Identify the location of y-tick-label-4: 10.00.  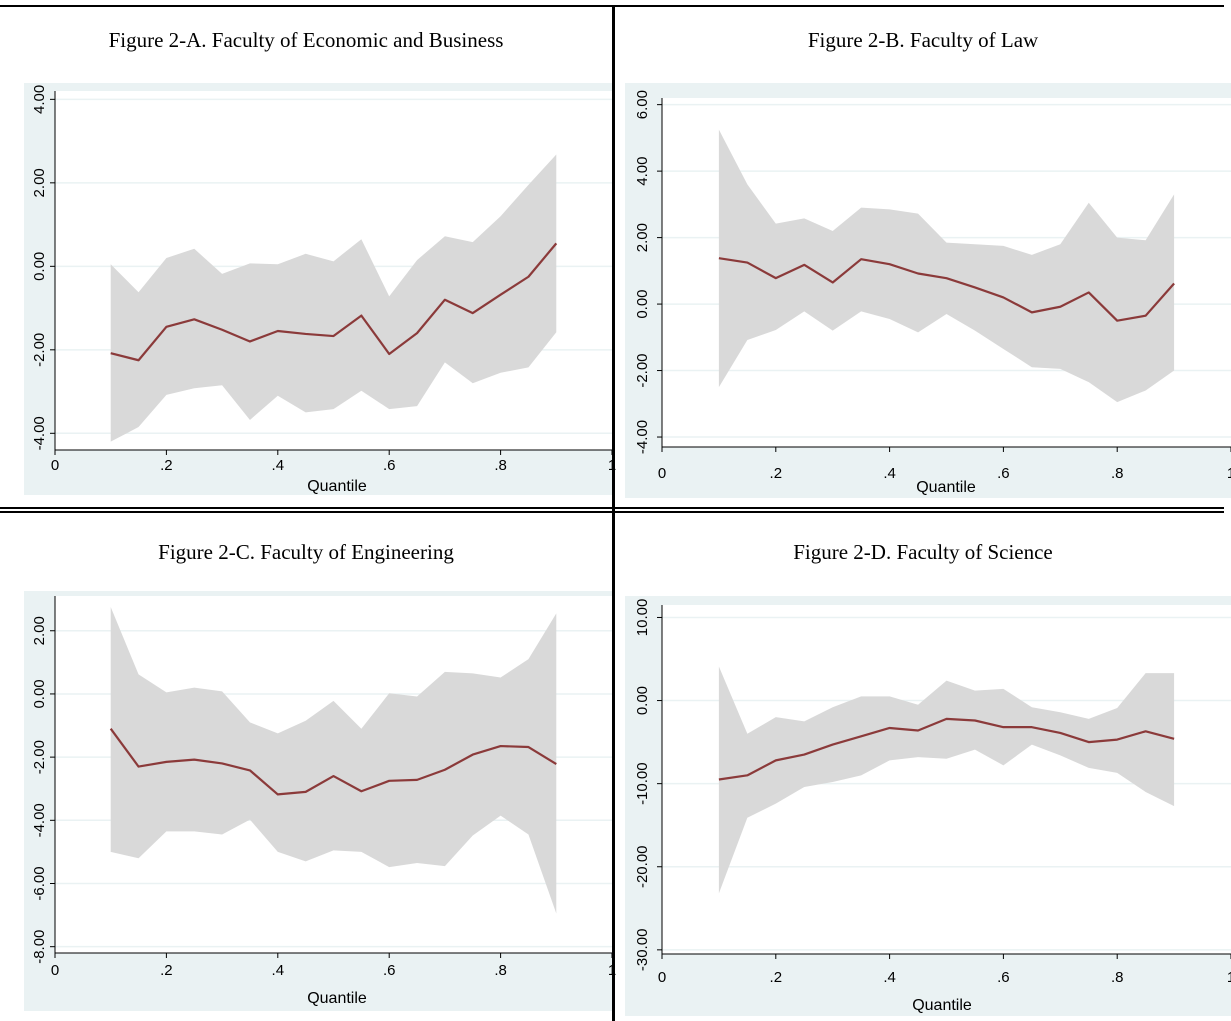
(642, 618).